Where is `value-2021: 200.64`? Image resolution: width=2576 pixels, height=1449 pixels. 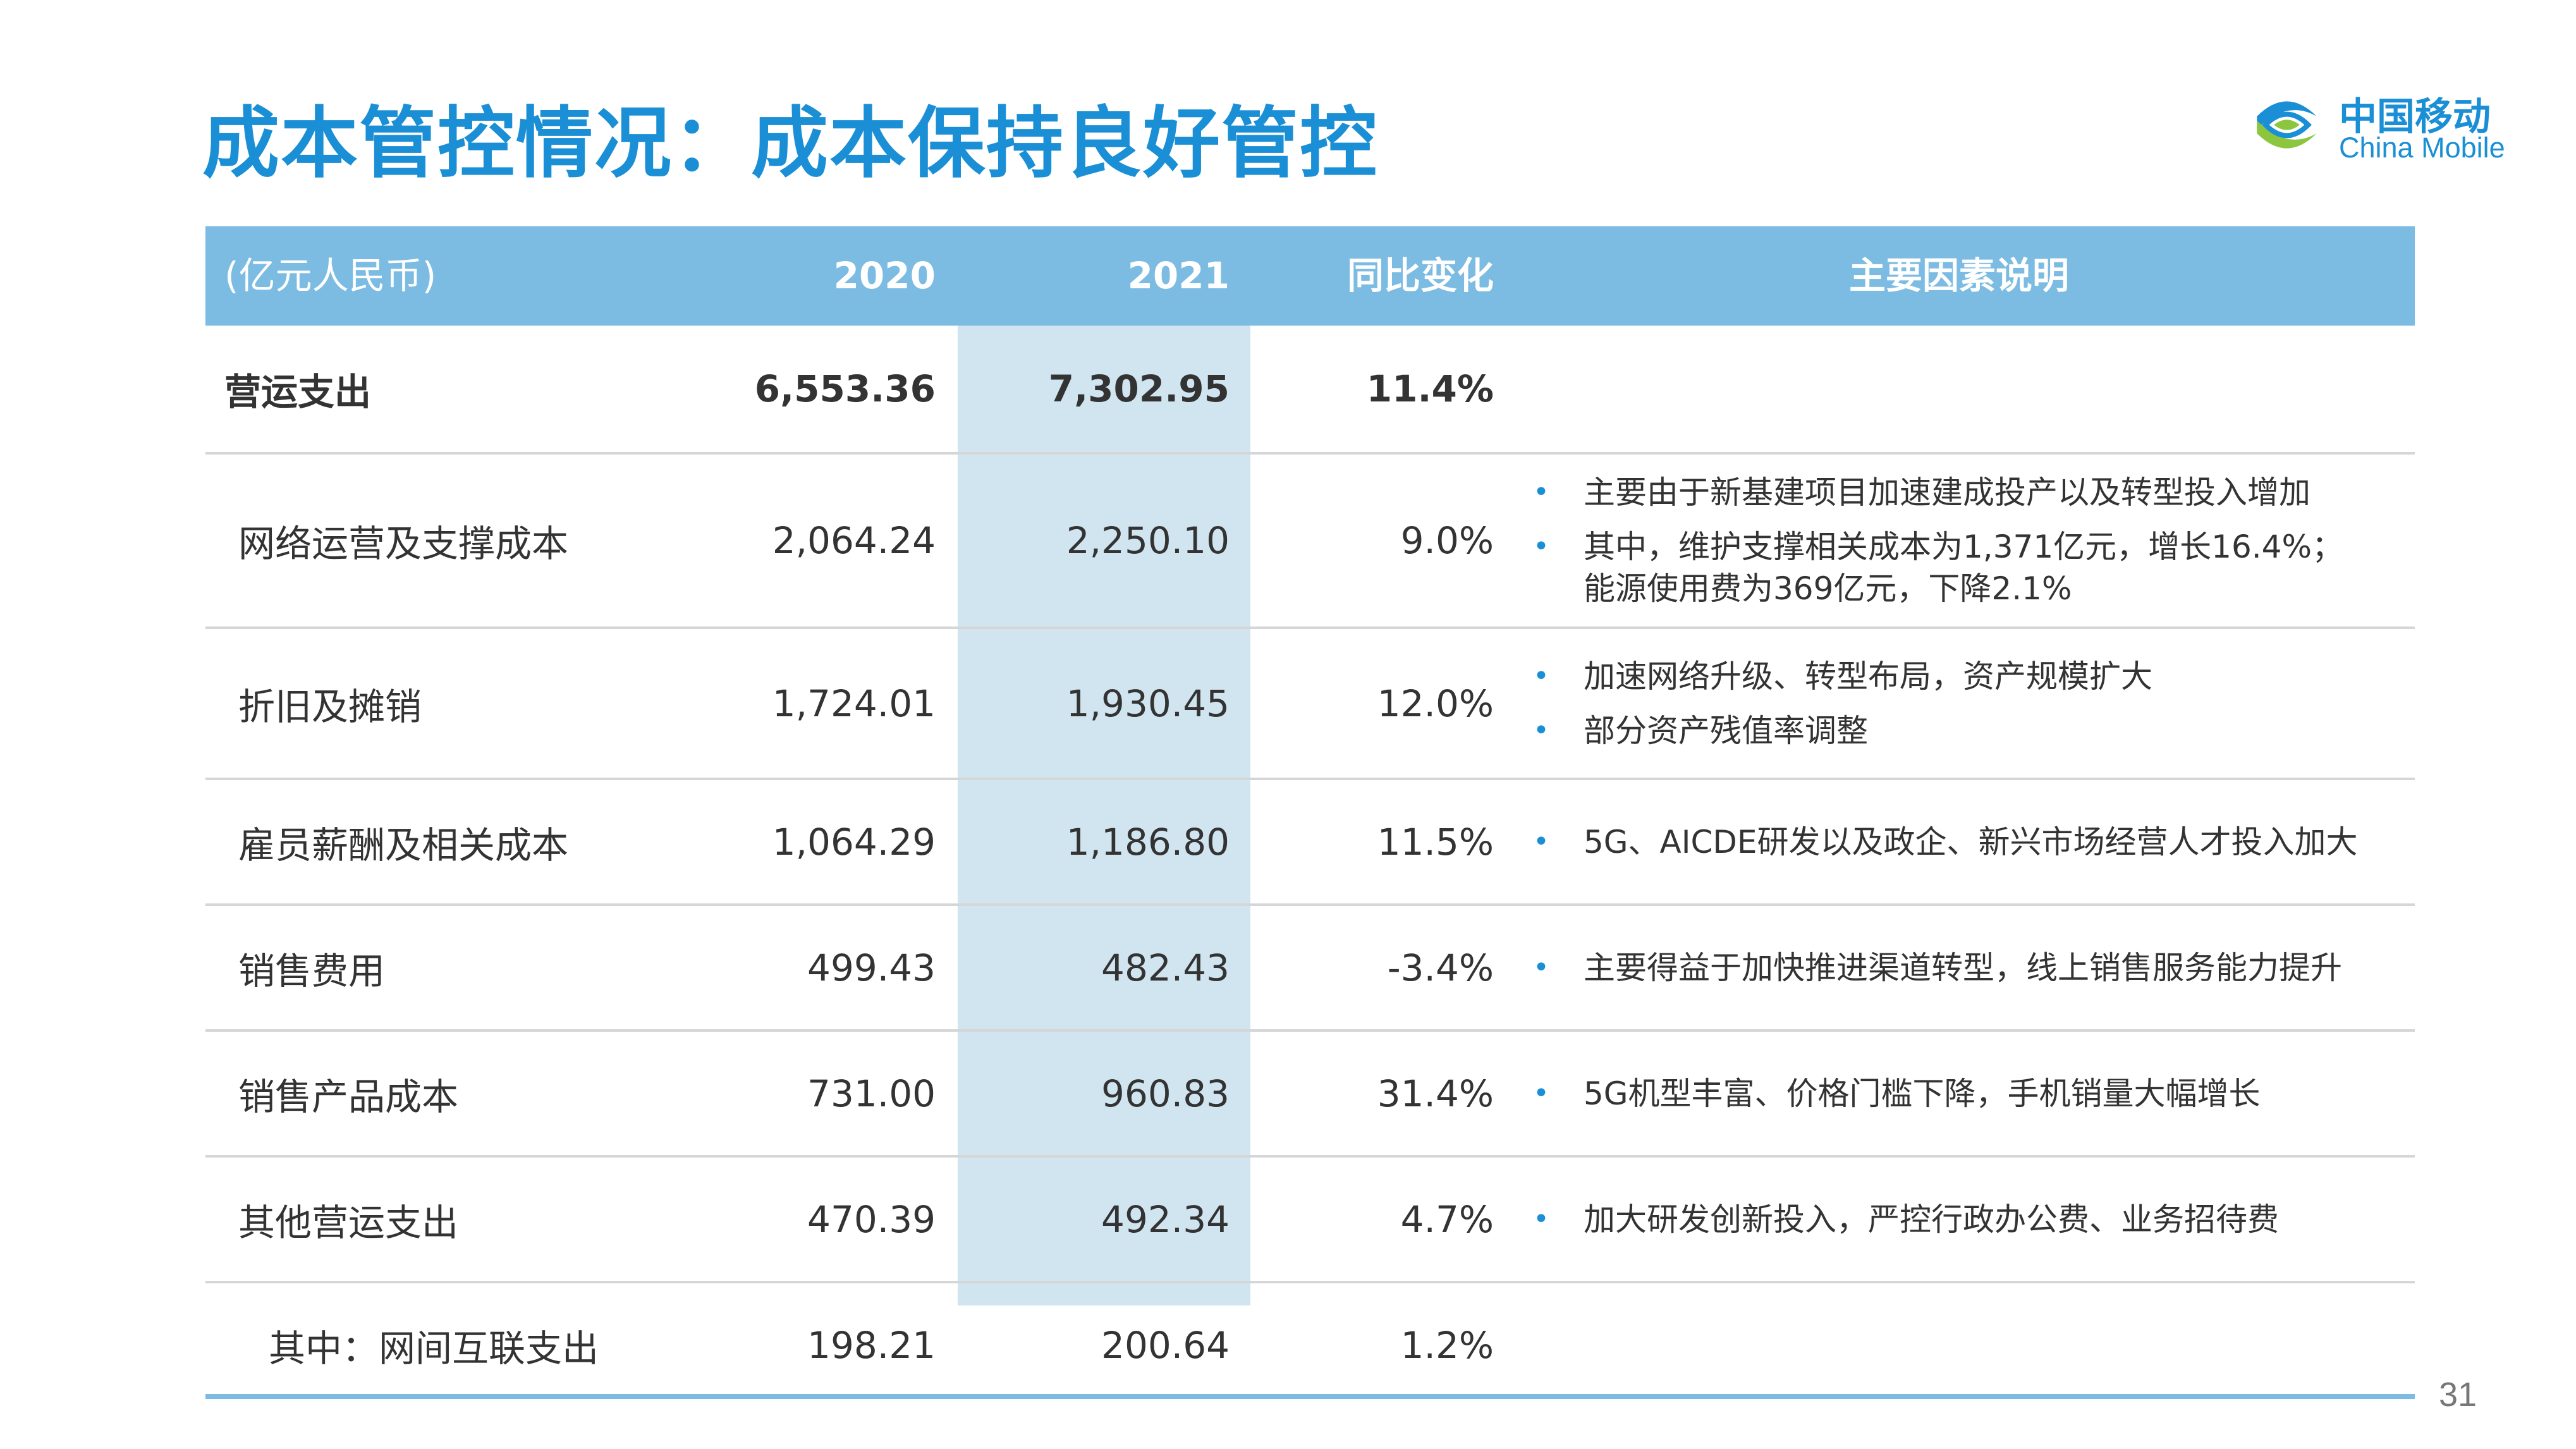 value-2021: 200.64 is located at coordinates (1165, 1345).